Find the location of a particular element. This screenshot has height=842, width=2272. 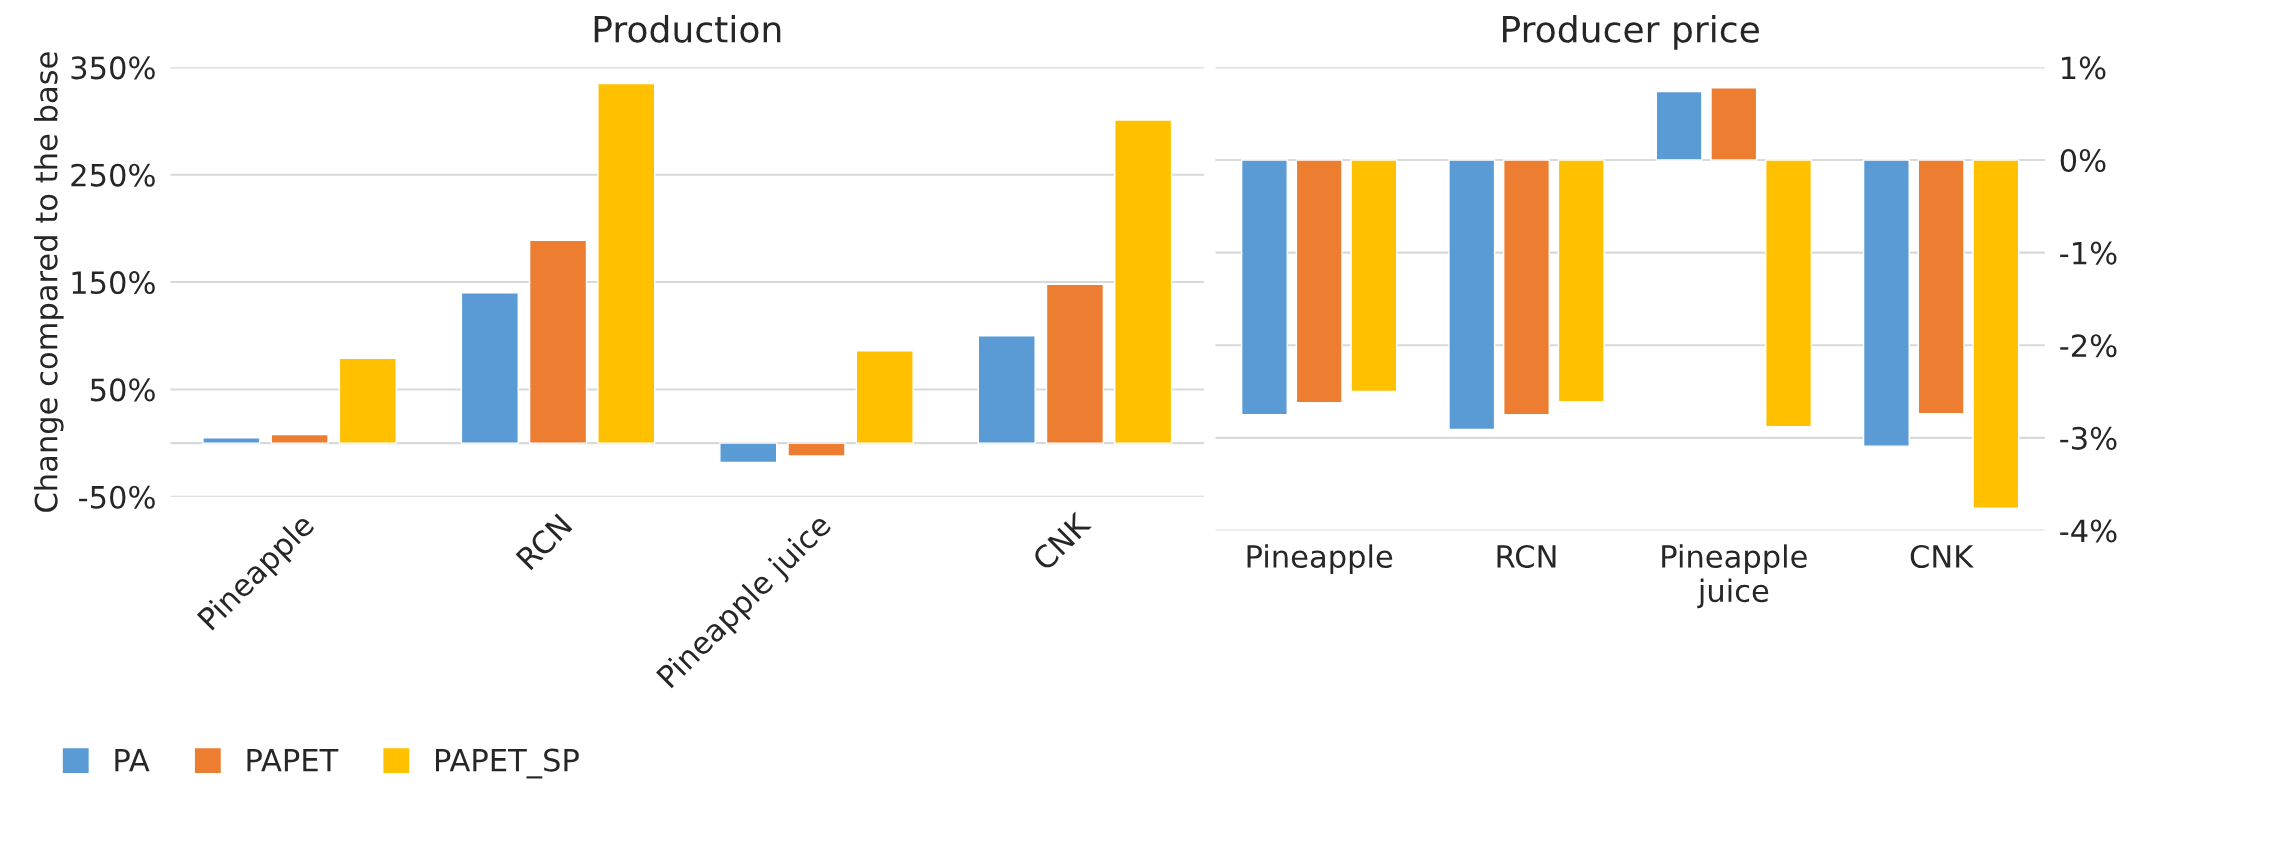

chart-title: Producer price is located at coordinates (1631, 32).